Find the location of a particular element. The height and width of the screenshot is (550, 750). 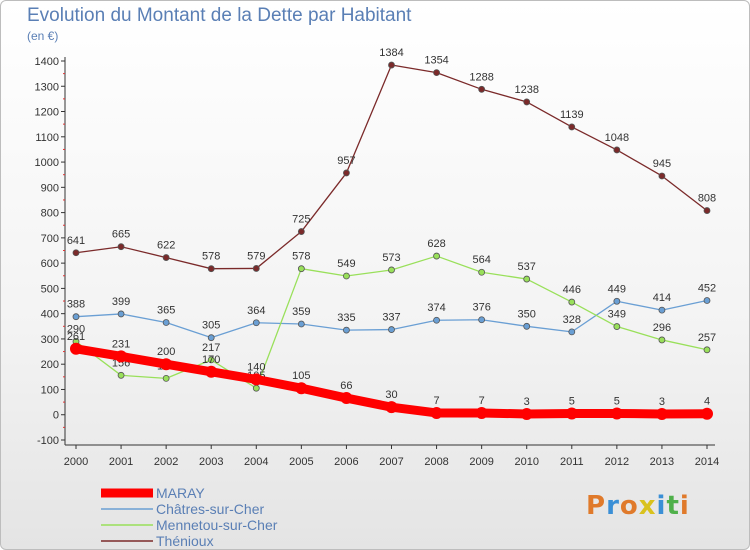

data-label: 622 is located at coordinates (166, 246).